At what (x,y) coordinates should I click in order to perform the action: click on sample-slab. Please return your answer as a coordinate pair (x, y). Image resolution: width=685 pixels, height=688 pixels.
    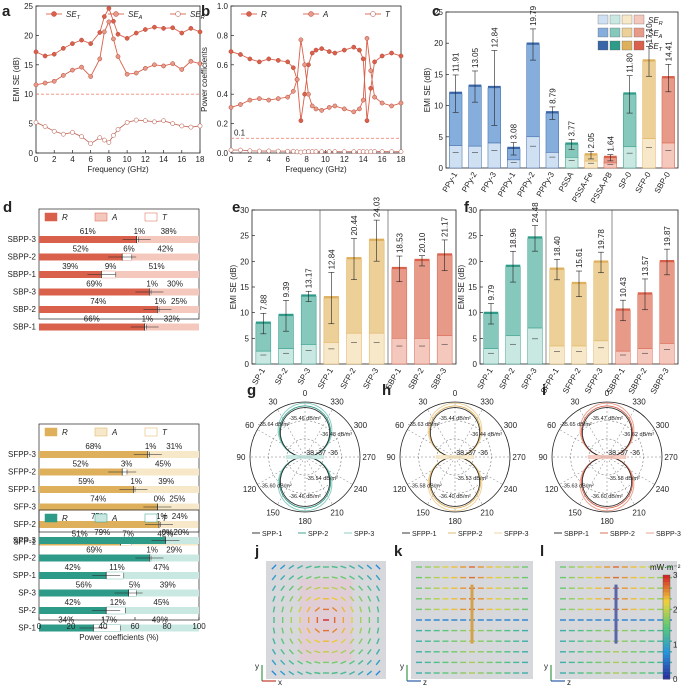
    Looking at the image, I should click on (616, 614).